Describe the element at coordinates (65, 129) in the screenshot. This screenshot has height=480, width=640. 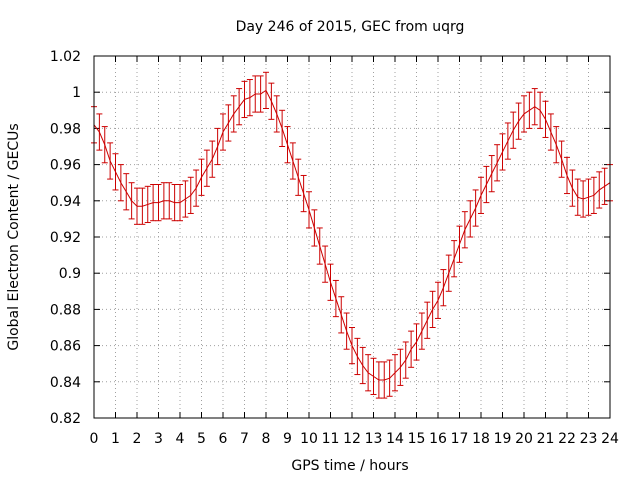
I see `y-tick-label: 0.98` at that location.